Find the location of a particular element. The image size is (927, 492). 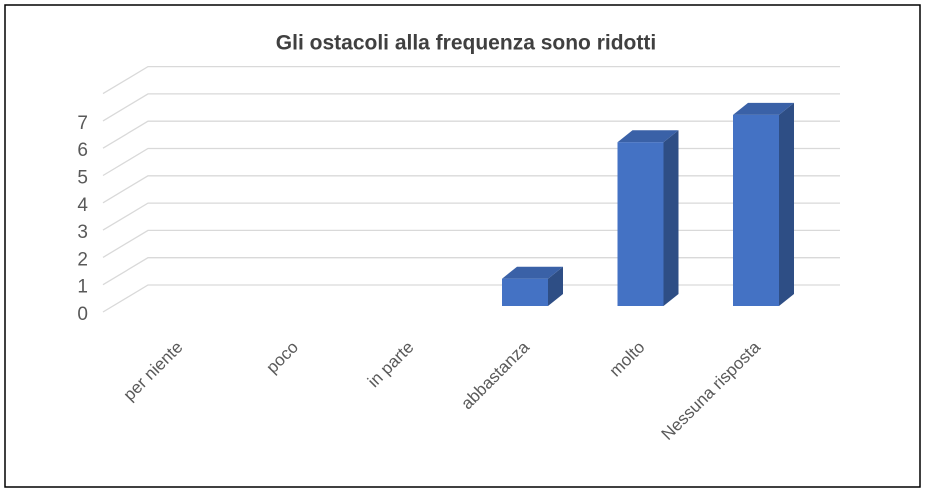

y-tick-label: 3 is located at coordinates (82, 232).